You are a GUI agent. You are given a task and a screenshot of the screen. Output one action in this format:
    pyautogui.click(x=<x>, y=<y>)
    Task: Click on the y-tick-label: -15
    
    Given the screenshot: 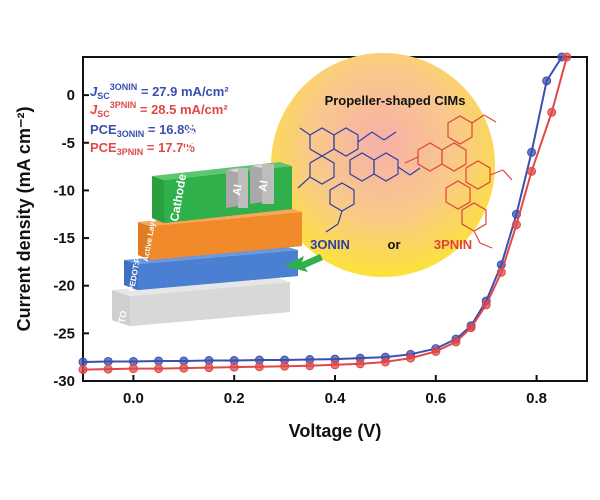 What is the action you would take?
    pyautogui.click(x=64, y=238)
    